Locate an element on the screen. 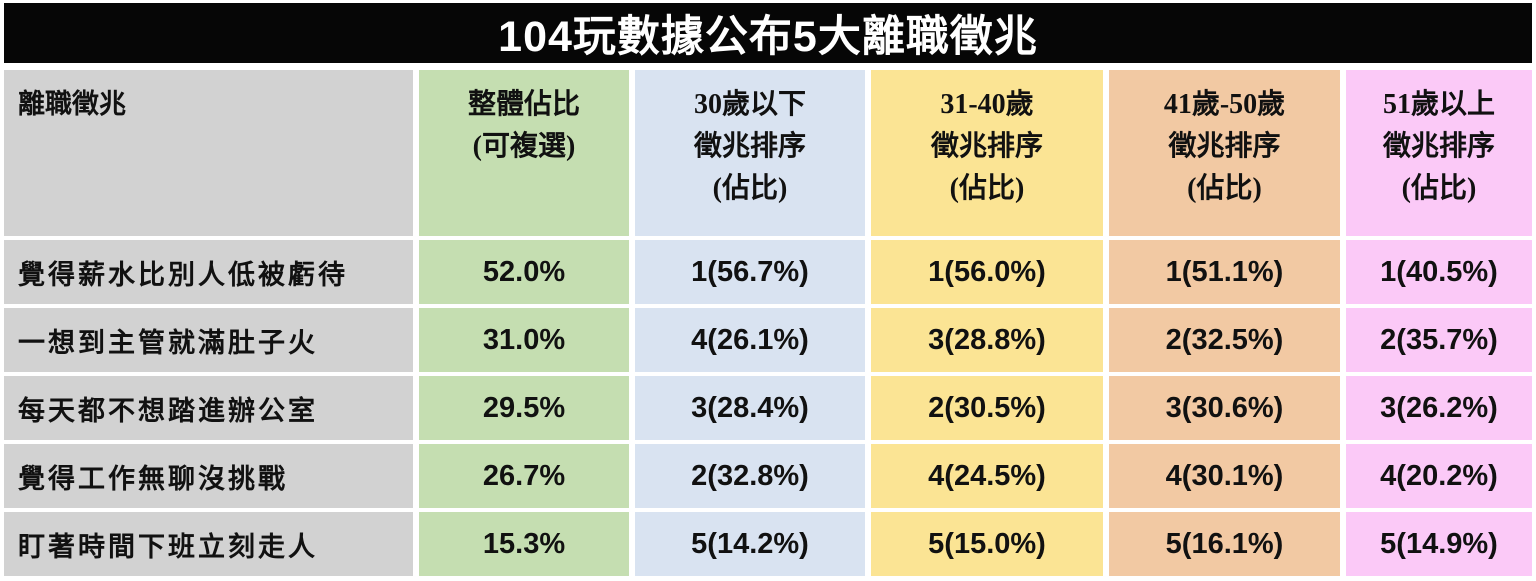 Image resolution: width=1536 pixels, height=581 pixels. cell-41-50: 1(51.1%) is located at coordinates (1224, 272).